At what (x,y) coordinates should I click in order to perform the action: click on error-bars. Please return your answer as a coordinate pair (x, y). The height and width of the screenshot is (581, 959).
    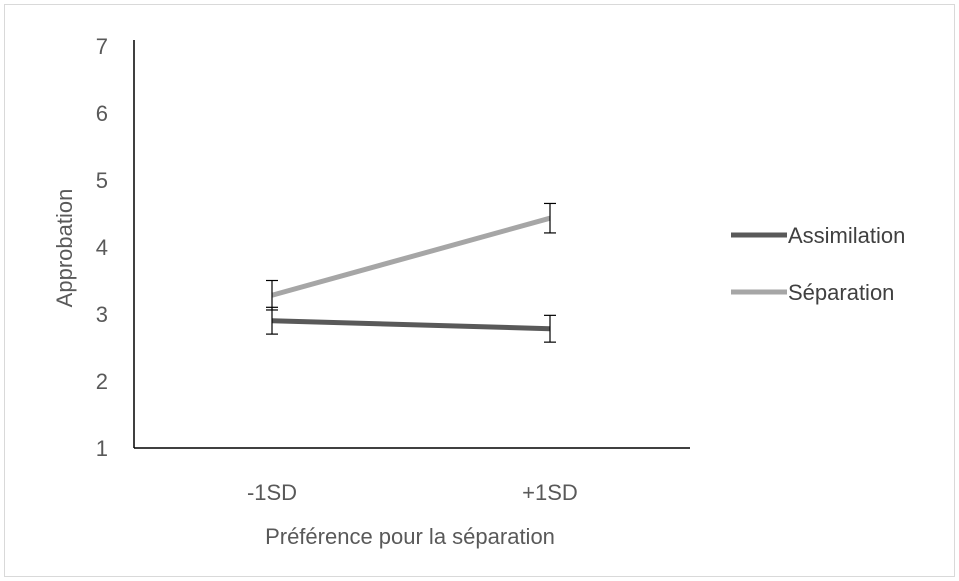
    Looking at the image, I should click on (411, 272).